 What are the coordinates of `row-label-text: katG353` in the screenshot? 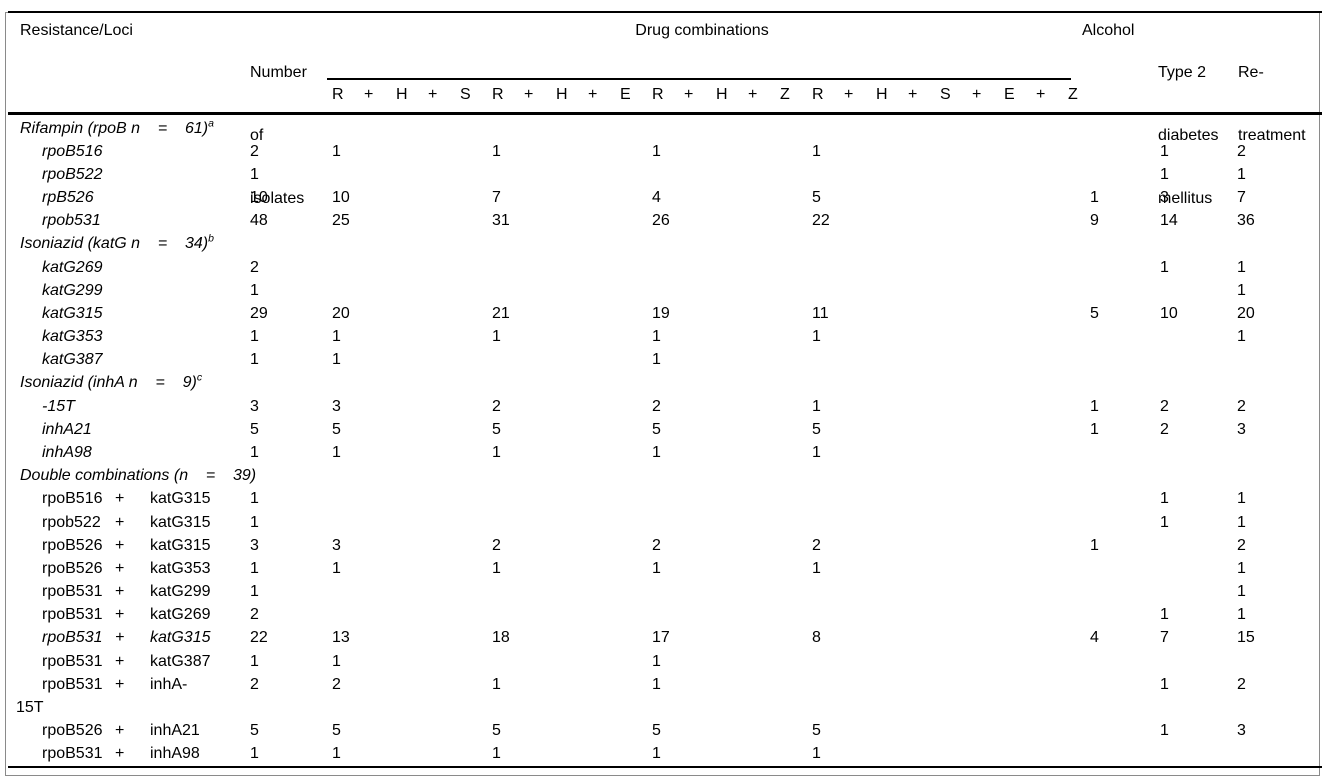 It's located at (72, 337).